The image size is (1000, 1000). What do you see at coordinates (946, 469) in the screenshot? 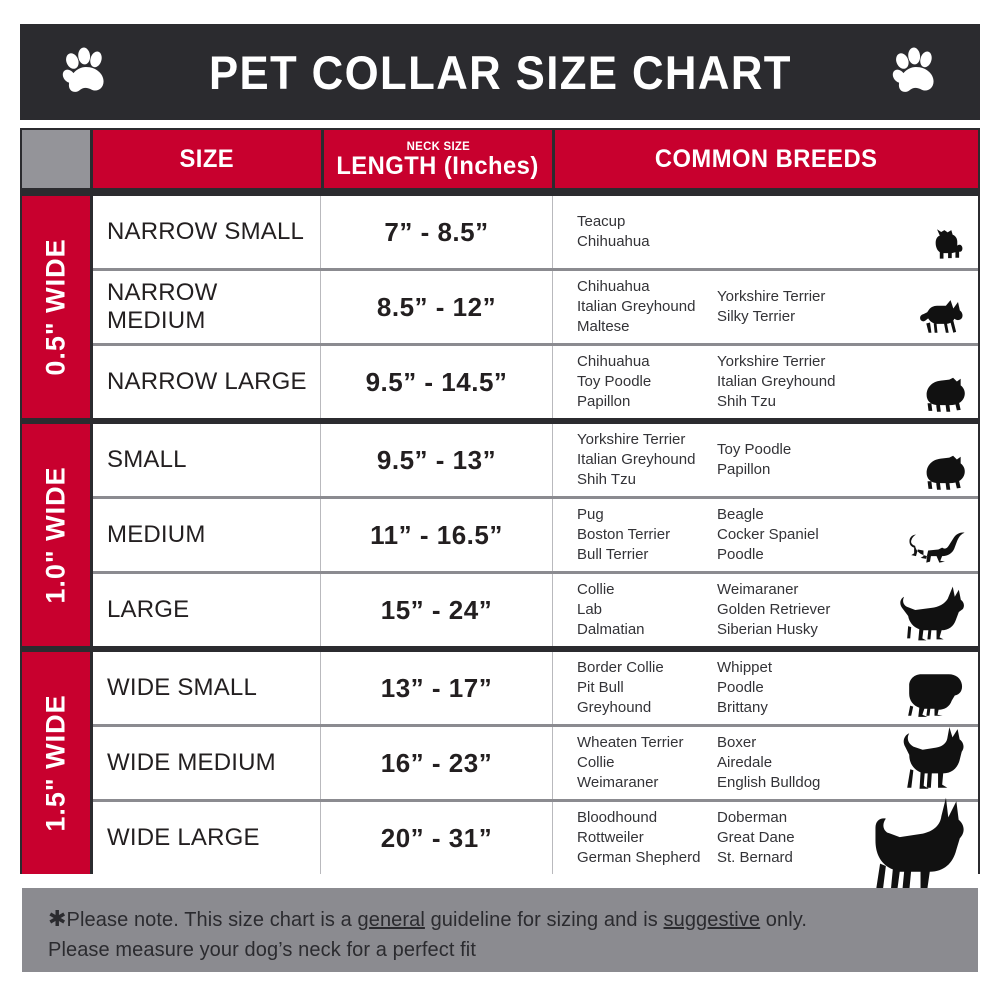
I see `pomeranian-silhouette-icon` at bounding box center [946, 469].